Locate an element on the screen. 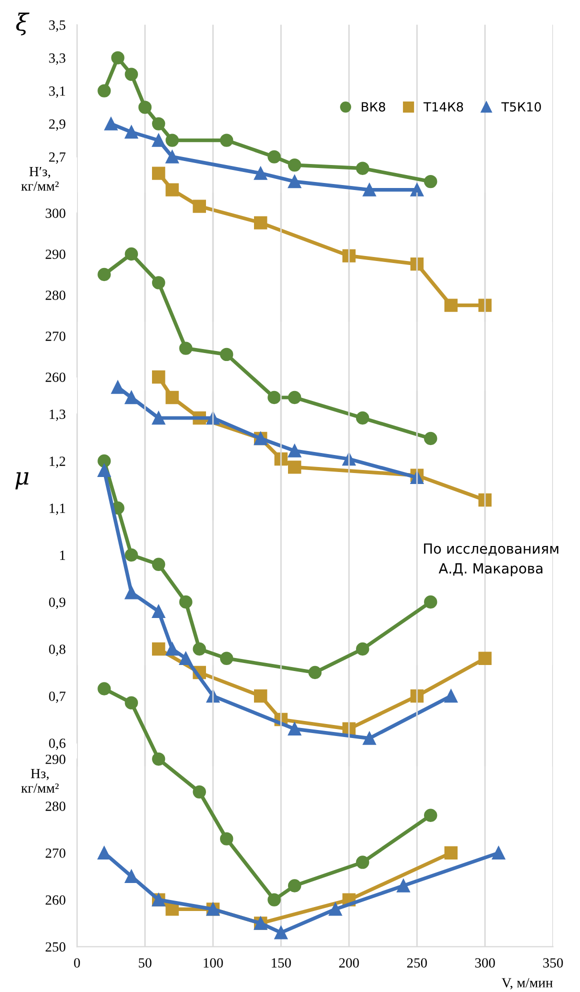  y-tick-label: 250 is located at coordinates (56, 947).